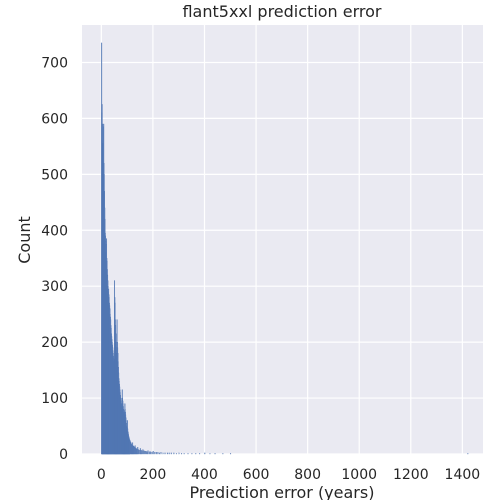 Image resolution: width=500 pixels, height=500 pixels. Describe the element at coordinates (54, 259) in the screenshot. I see `y-tick-labels: 0 100 200 300 400 500 600 700` at that location.